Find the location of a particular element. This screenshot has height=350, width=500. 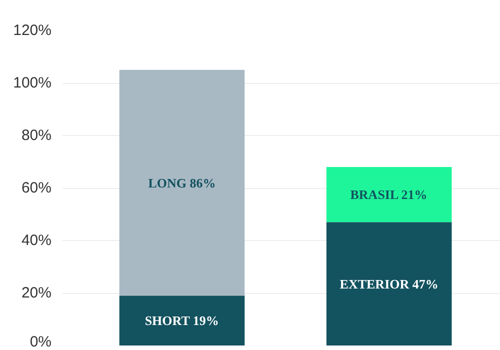

data-label: BRASIL 21% is located at coordinates (389, 194).